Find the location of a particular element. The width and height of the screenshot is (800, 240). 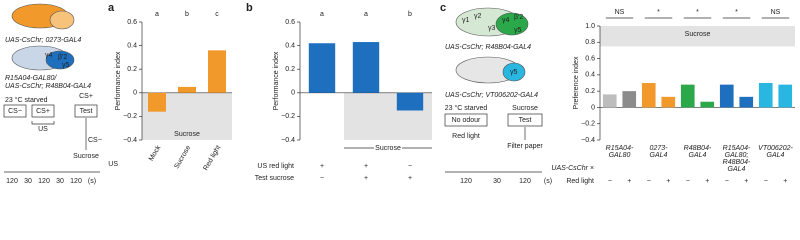

x-tick-label: Red light is located at coordinates (212, 157).